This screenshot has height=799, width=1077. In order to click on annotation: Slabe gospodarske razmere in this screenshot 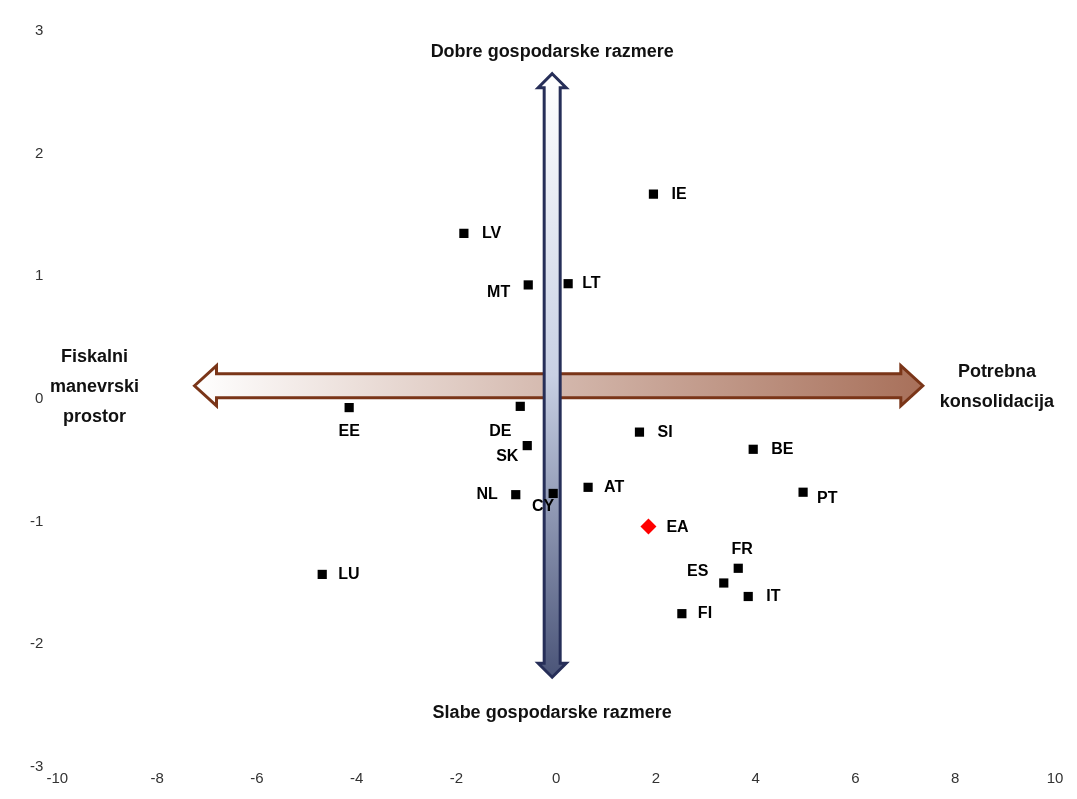, I will do `click(552, 713)`.